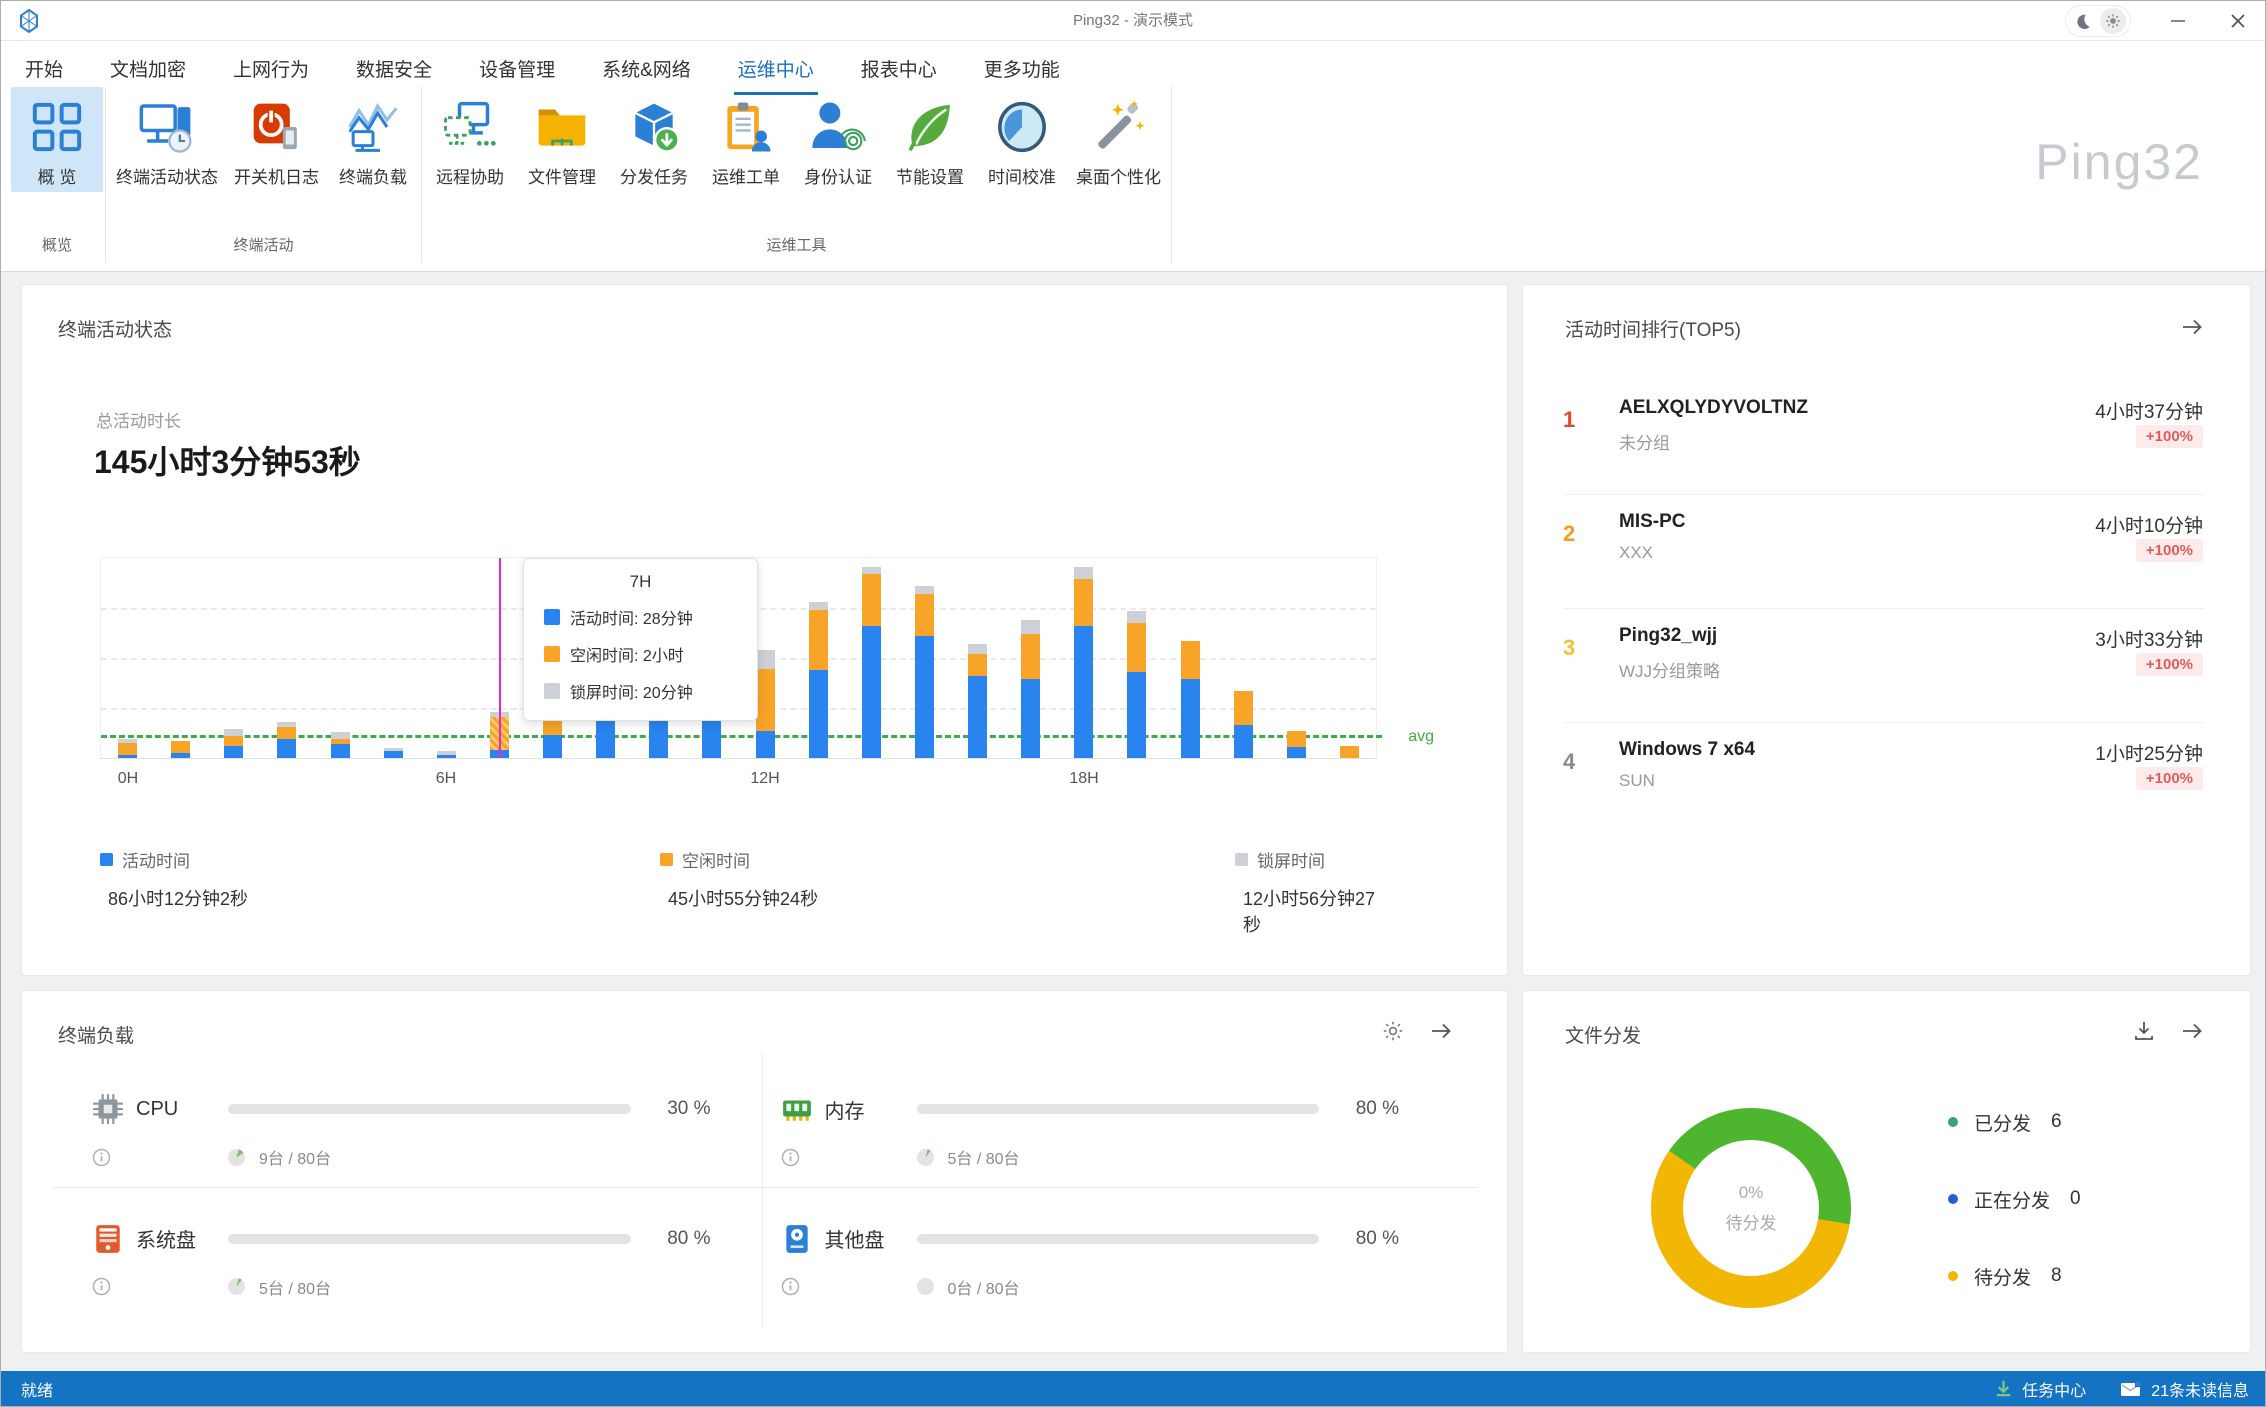 The width and height of the screenshot is (2266, 1407). Describe the element at coordinates (2149, 754) in the screenshot. I see `activity-time: 1小时25分钟` at that location.